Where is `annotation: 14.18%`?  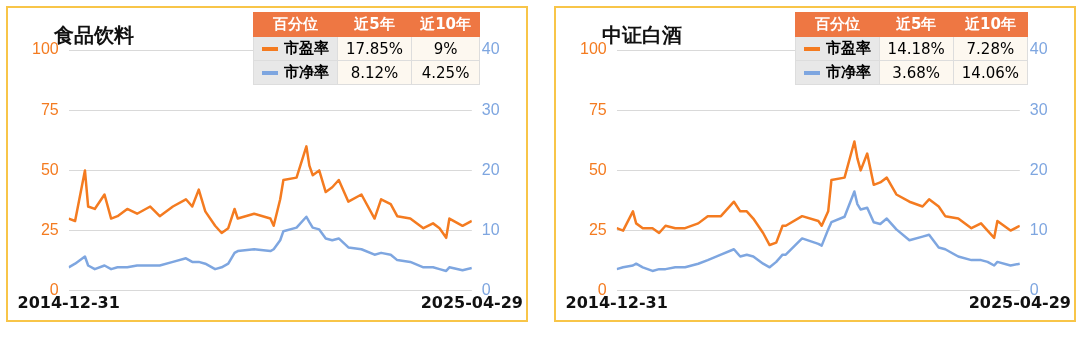 annotation: 14.18% is located at coordinates (916, 48).